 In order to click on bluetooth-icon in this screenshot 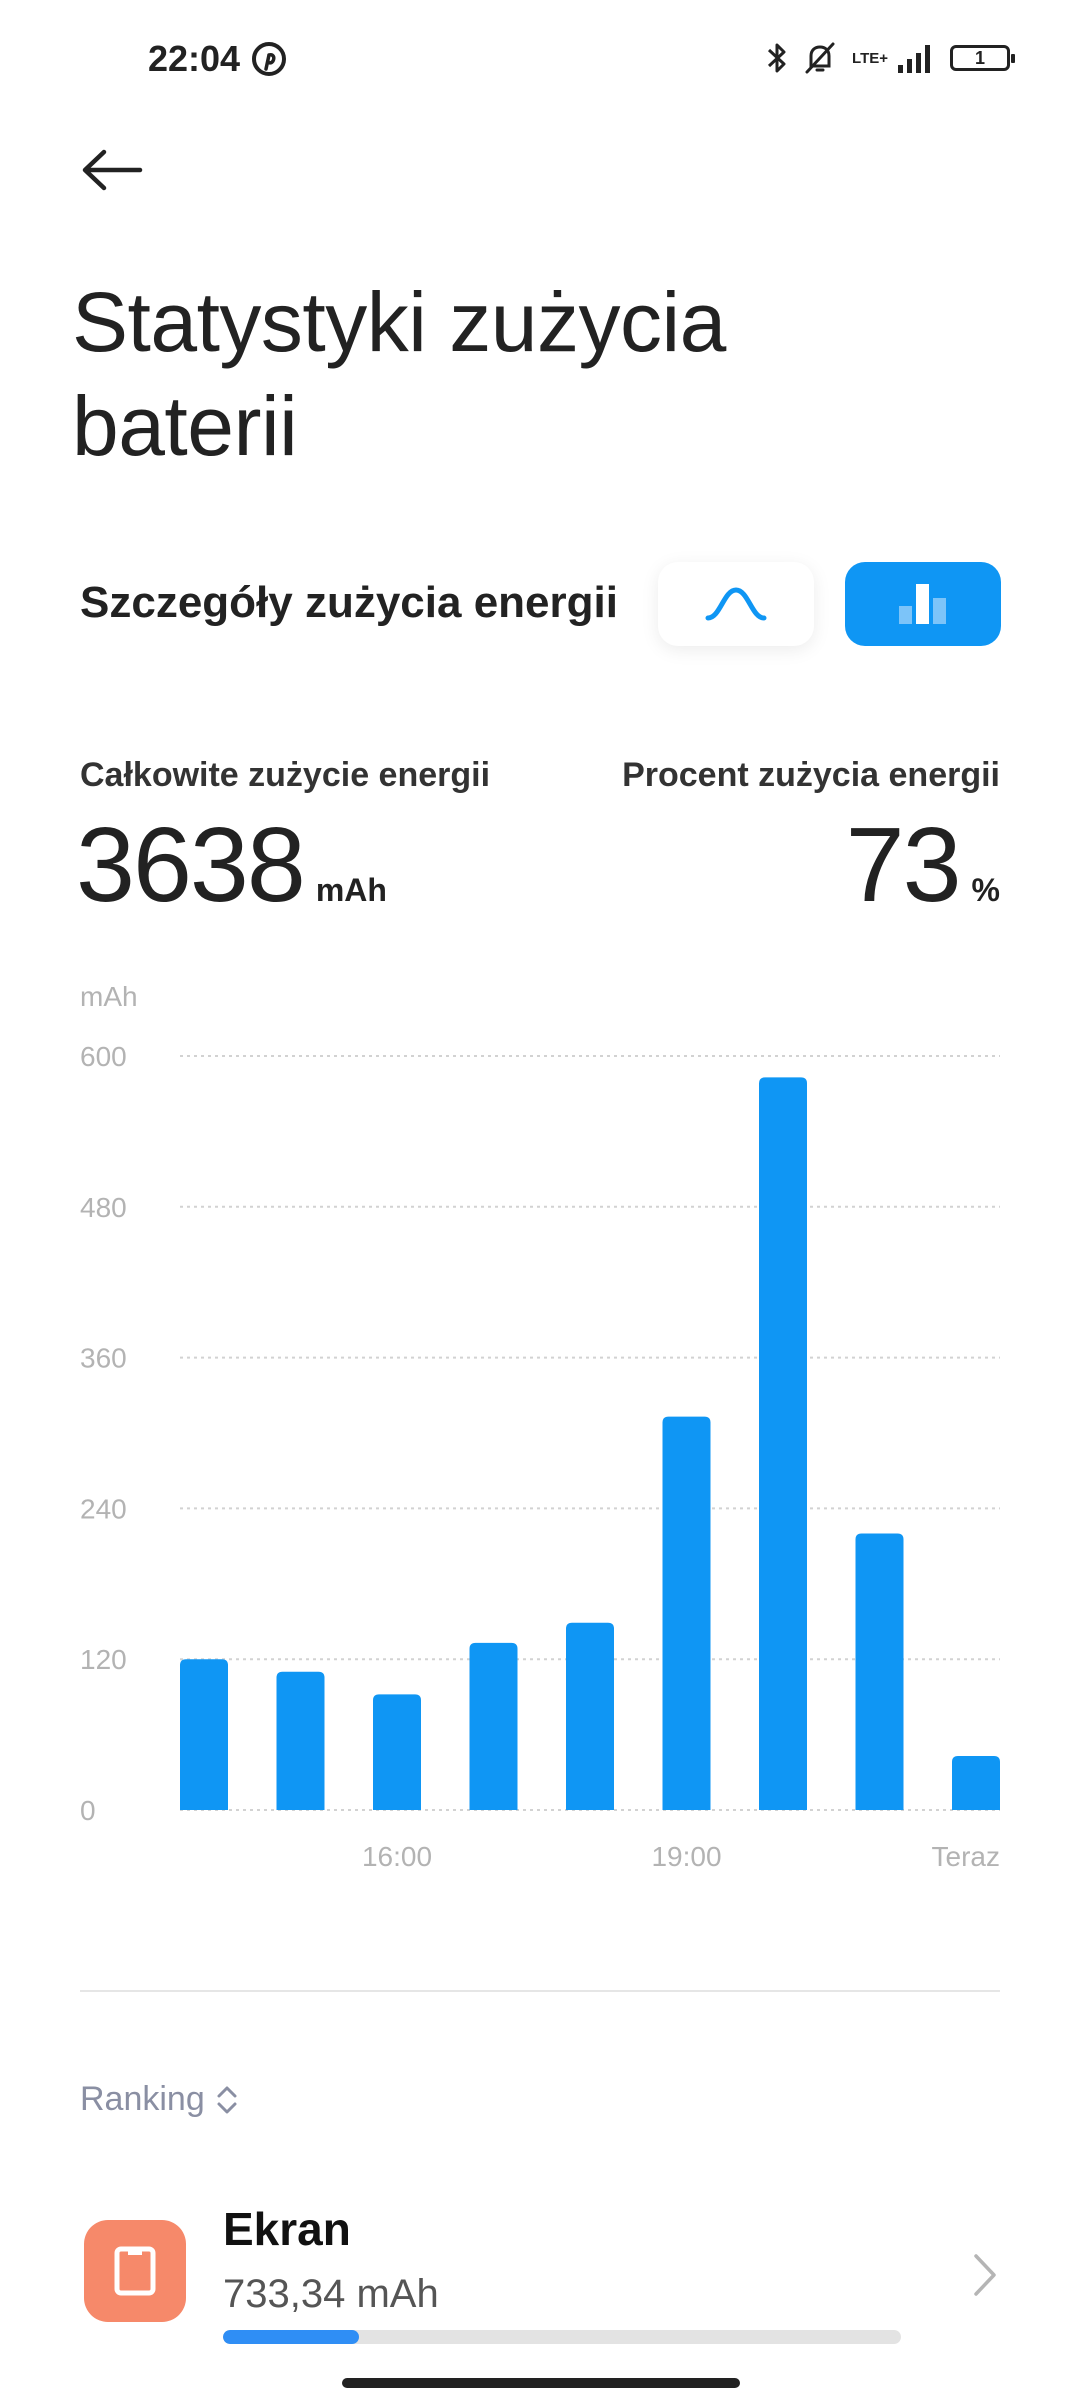, I will do `click(776, 58)`.